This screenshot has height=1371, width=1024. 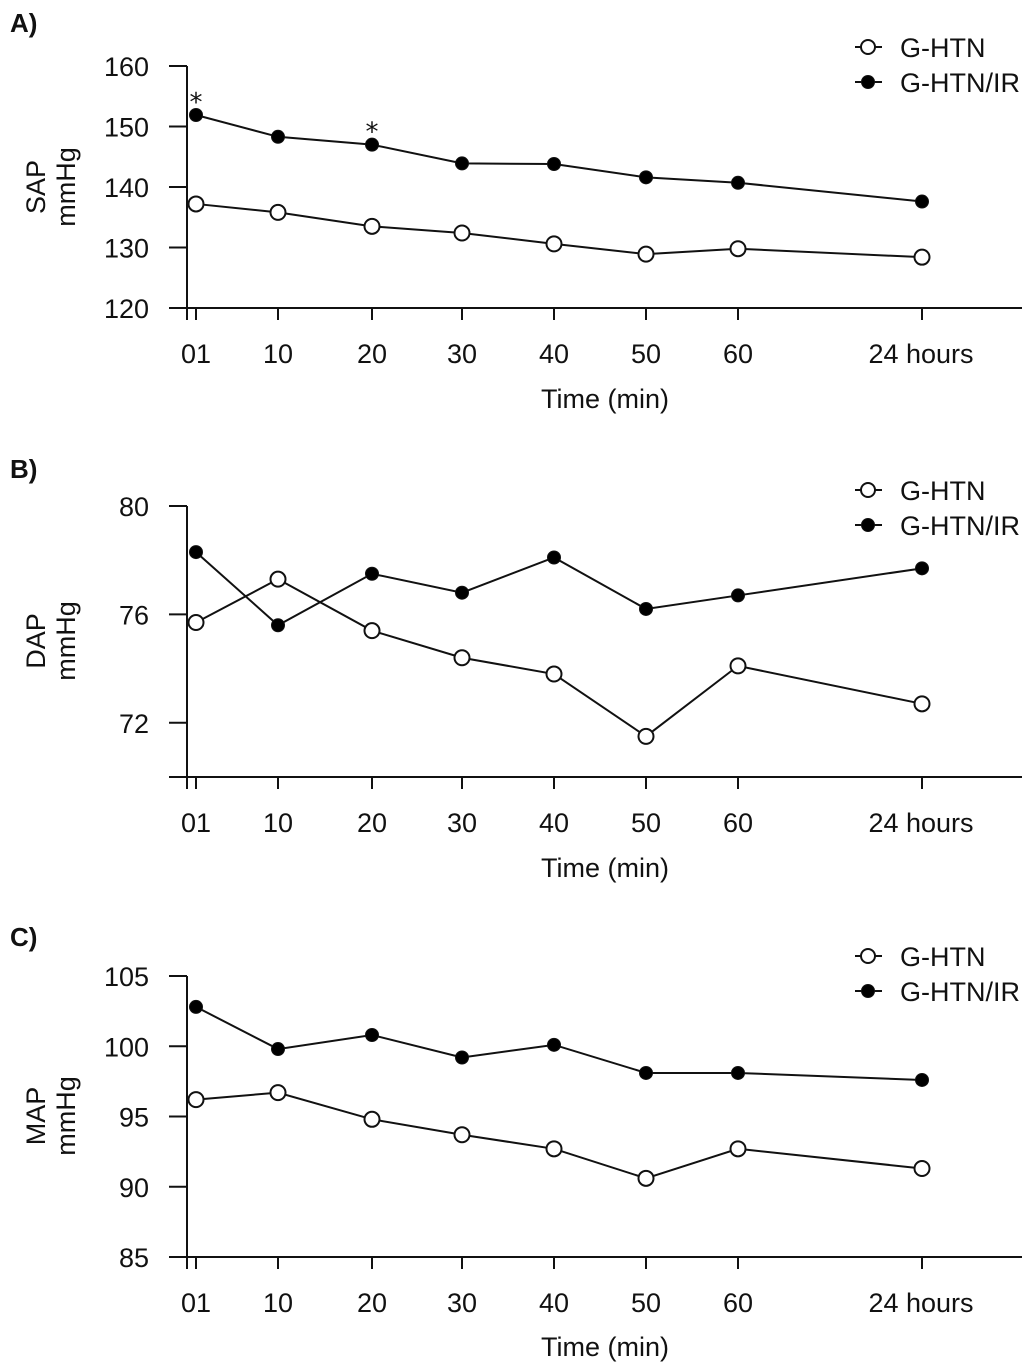 I want to click on y-axis-title: SAP mmHg, so click(x=51, y=187).